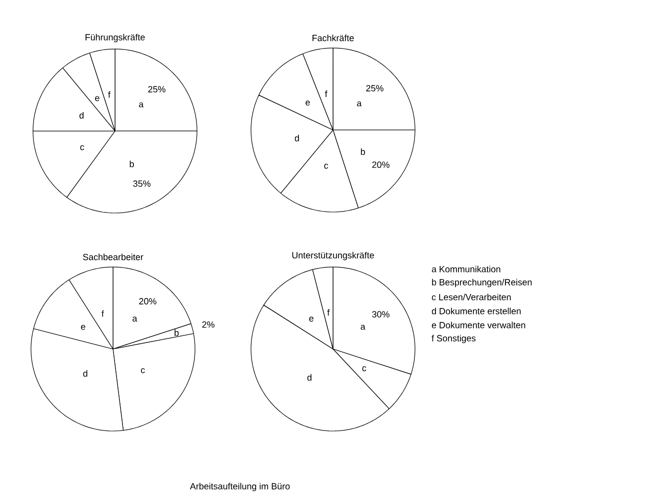 This screenshot has width=657, height=504. I want to click on data-label: 30%, so click(381, 314).